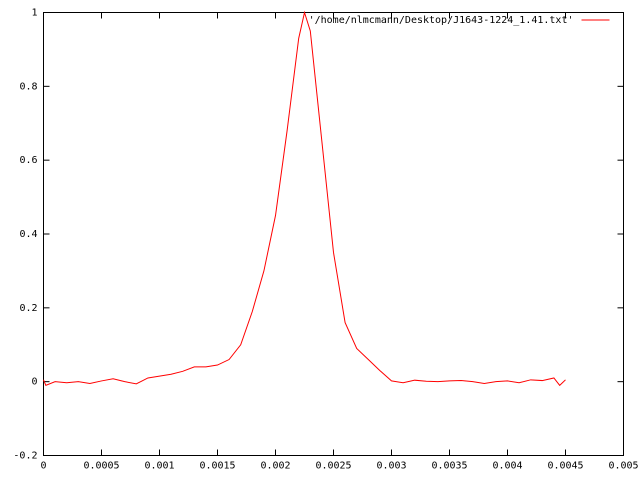 Image resolution: width=640 pixels, height=480 pixels. What do you see at coordinates (28, 160) in the screenshot?
I see `y-tick-label: 0.6` at bounding box center [28, 160].